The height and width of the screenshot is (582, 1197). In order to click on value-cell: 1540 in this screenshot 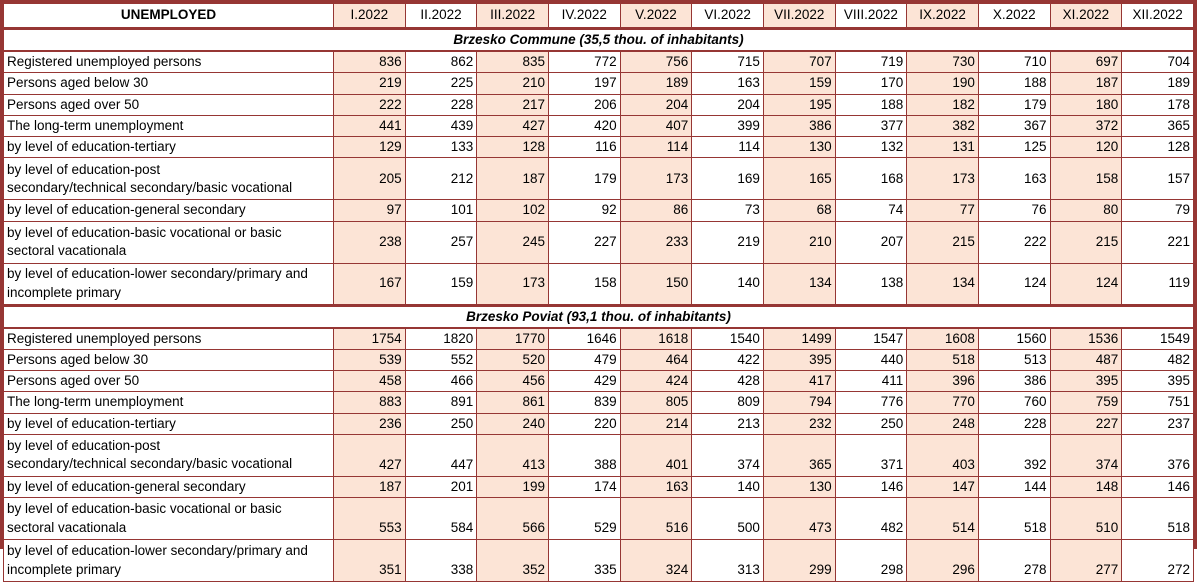, I will do `click(727, 338)`.